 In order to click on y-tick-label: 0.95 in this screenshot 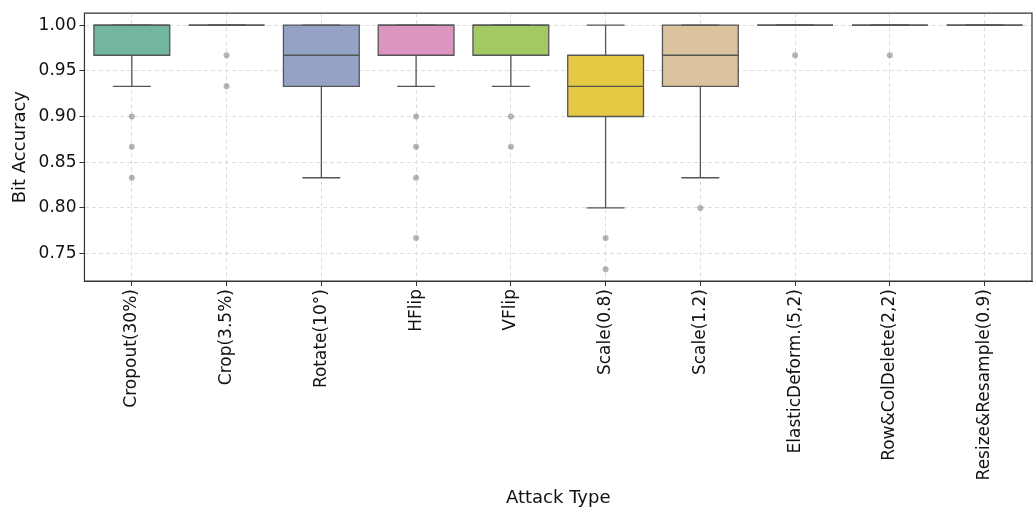, I will do `click(57, 69)`.